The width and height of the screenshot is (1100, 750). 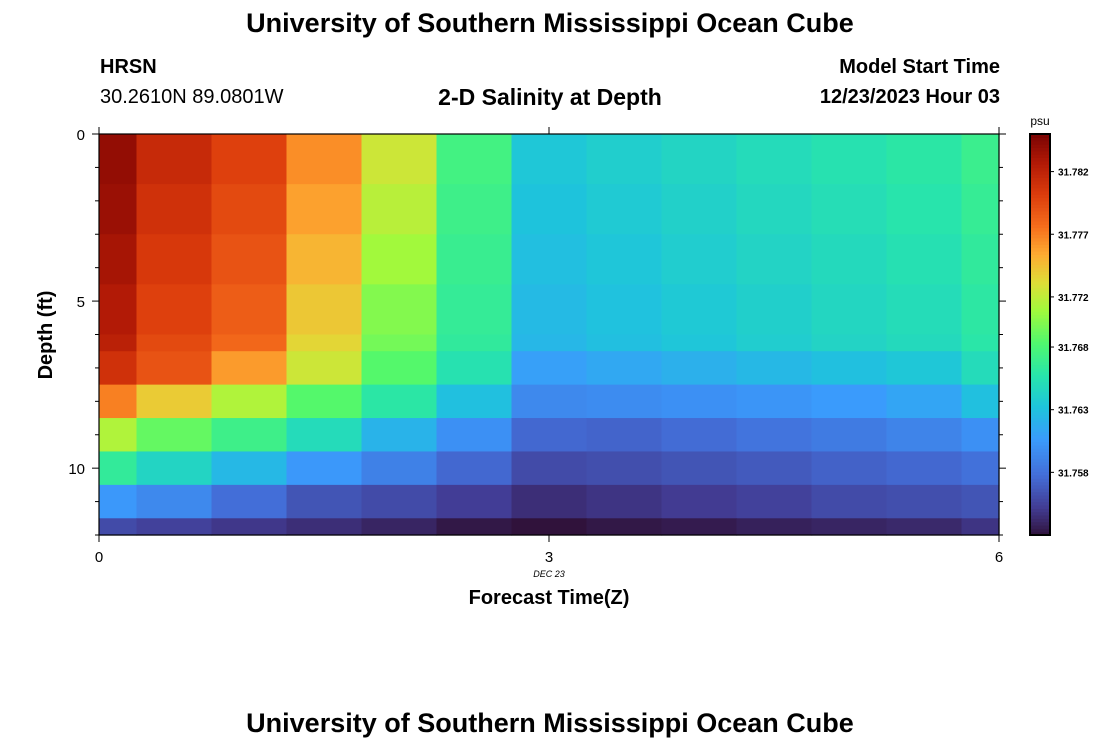 What do you see at coordinates (192, 97) in the screenshot?
I see `station-coordinates: 30.2610N 89.0801W` at bounding box center [192, 97].